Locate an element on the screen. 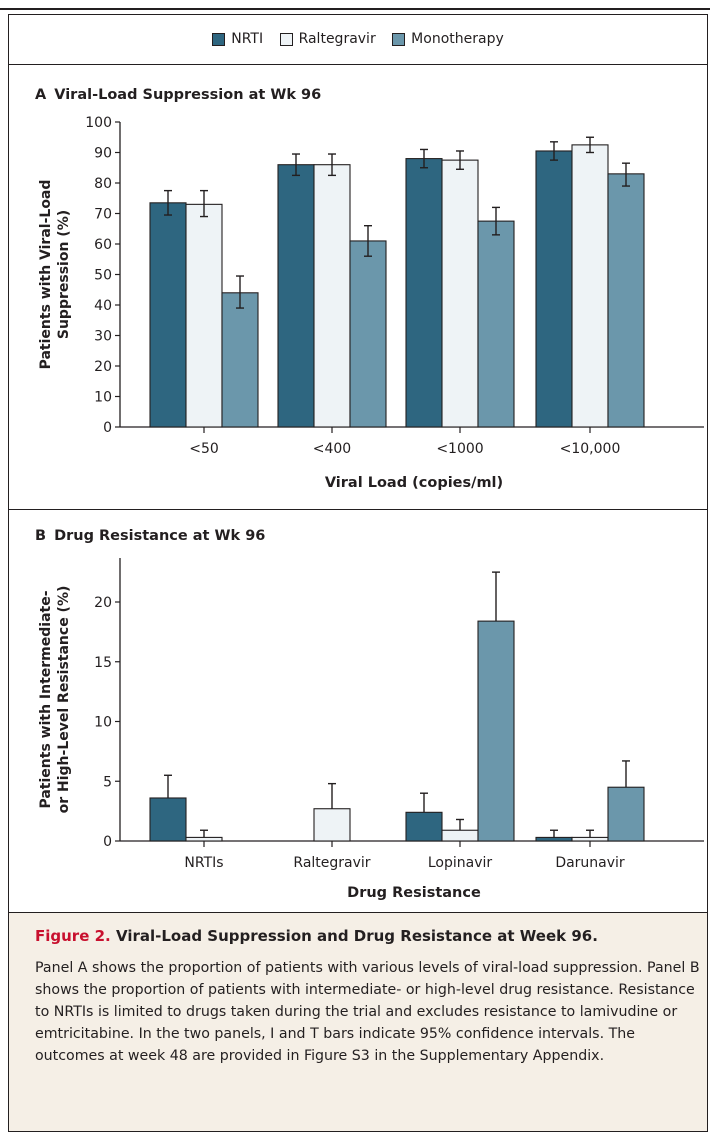  y-tick-label: 30 is located at coordinates (103, 337).